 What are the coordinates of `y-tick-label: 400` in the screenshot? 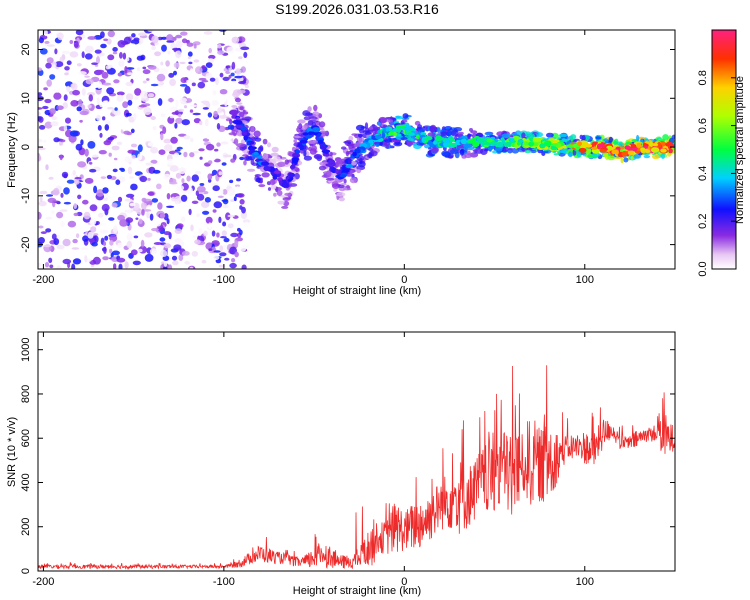 It's located at (26, 482).